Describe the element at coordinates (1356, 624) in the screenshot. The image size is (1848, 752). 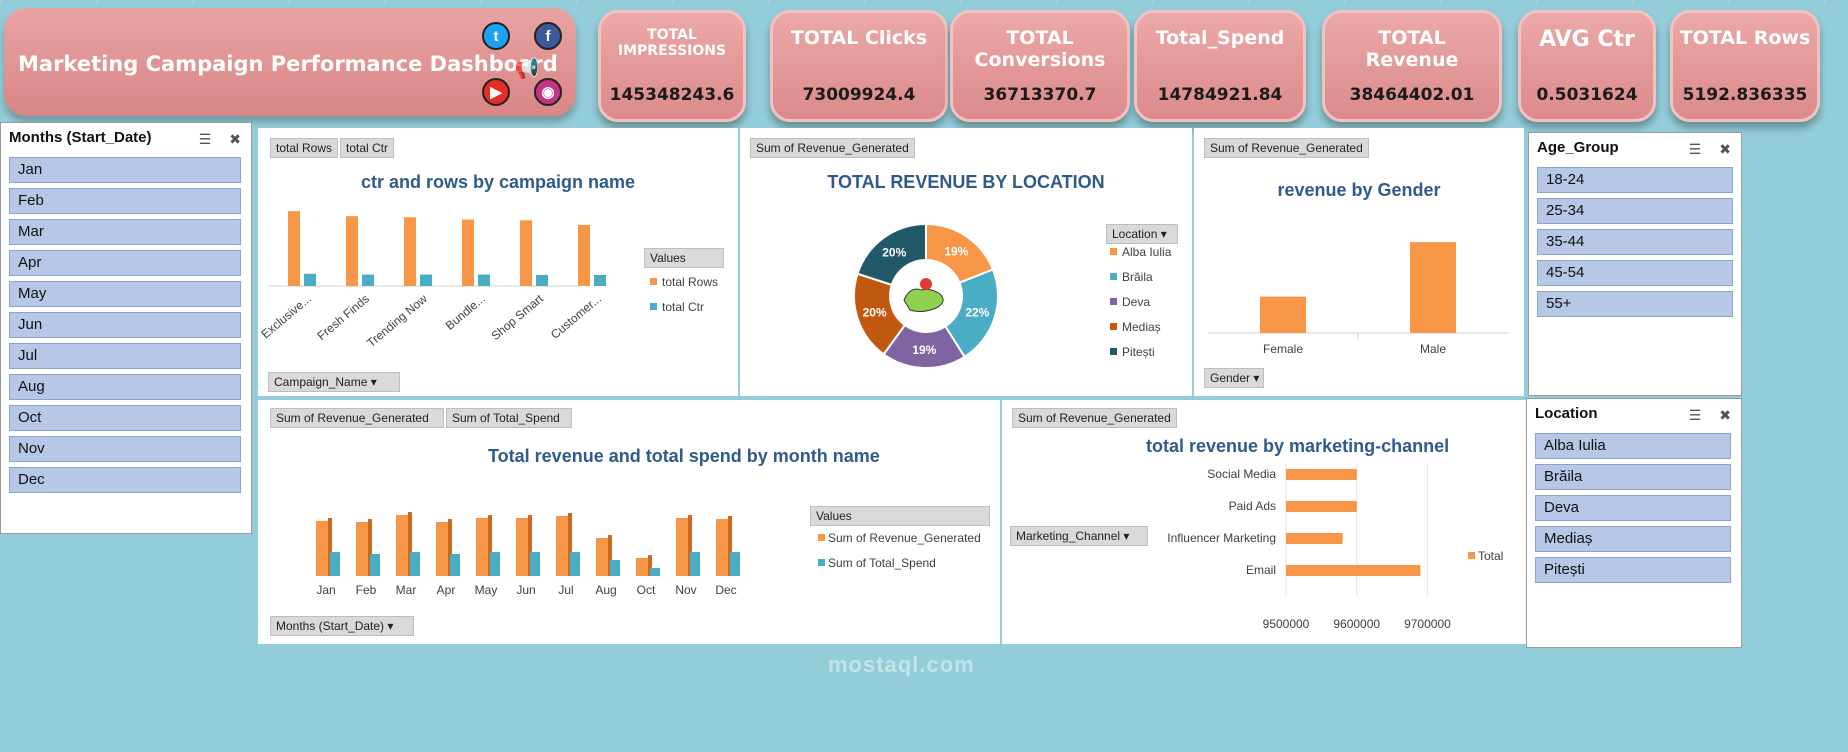
I see `x-tick-label: 9600000` at that location.